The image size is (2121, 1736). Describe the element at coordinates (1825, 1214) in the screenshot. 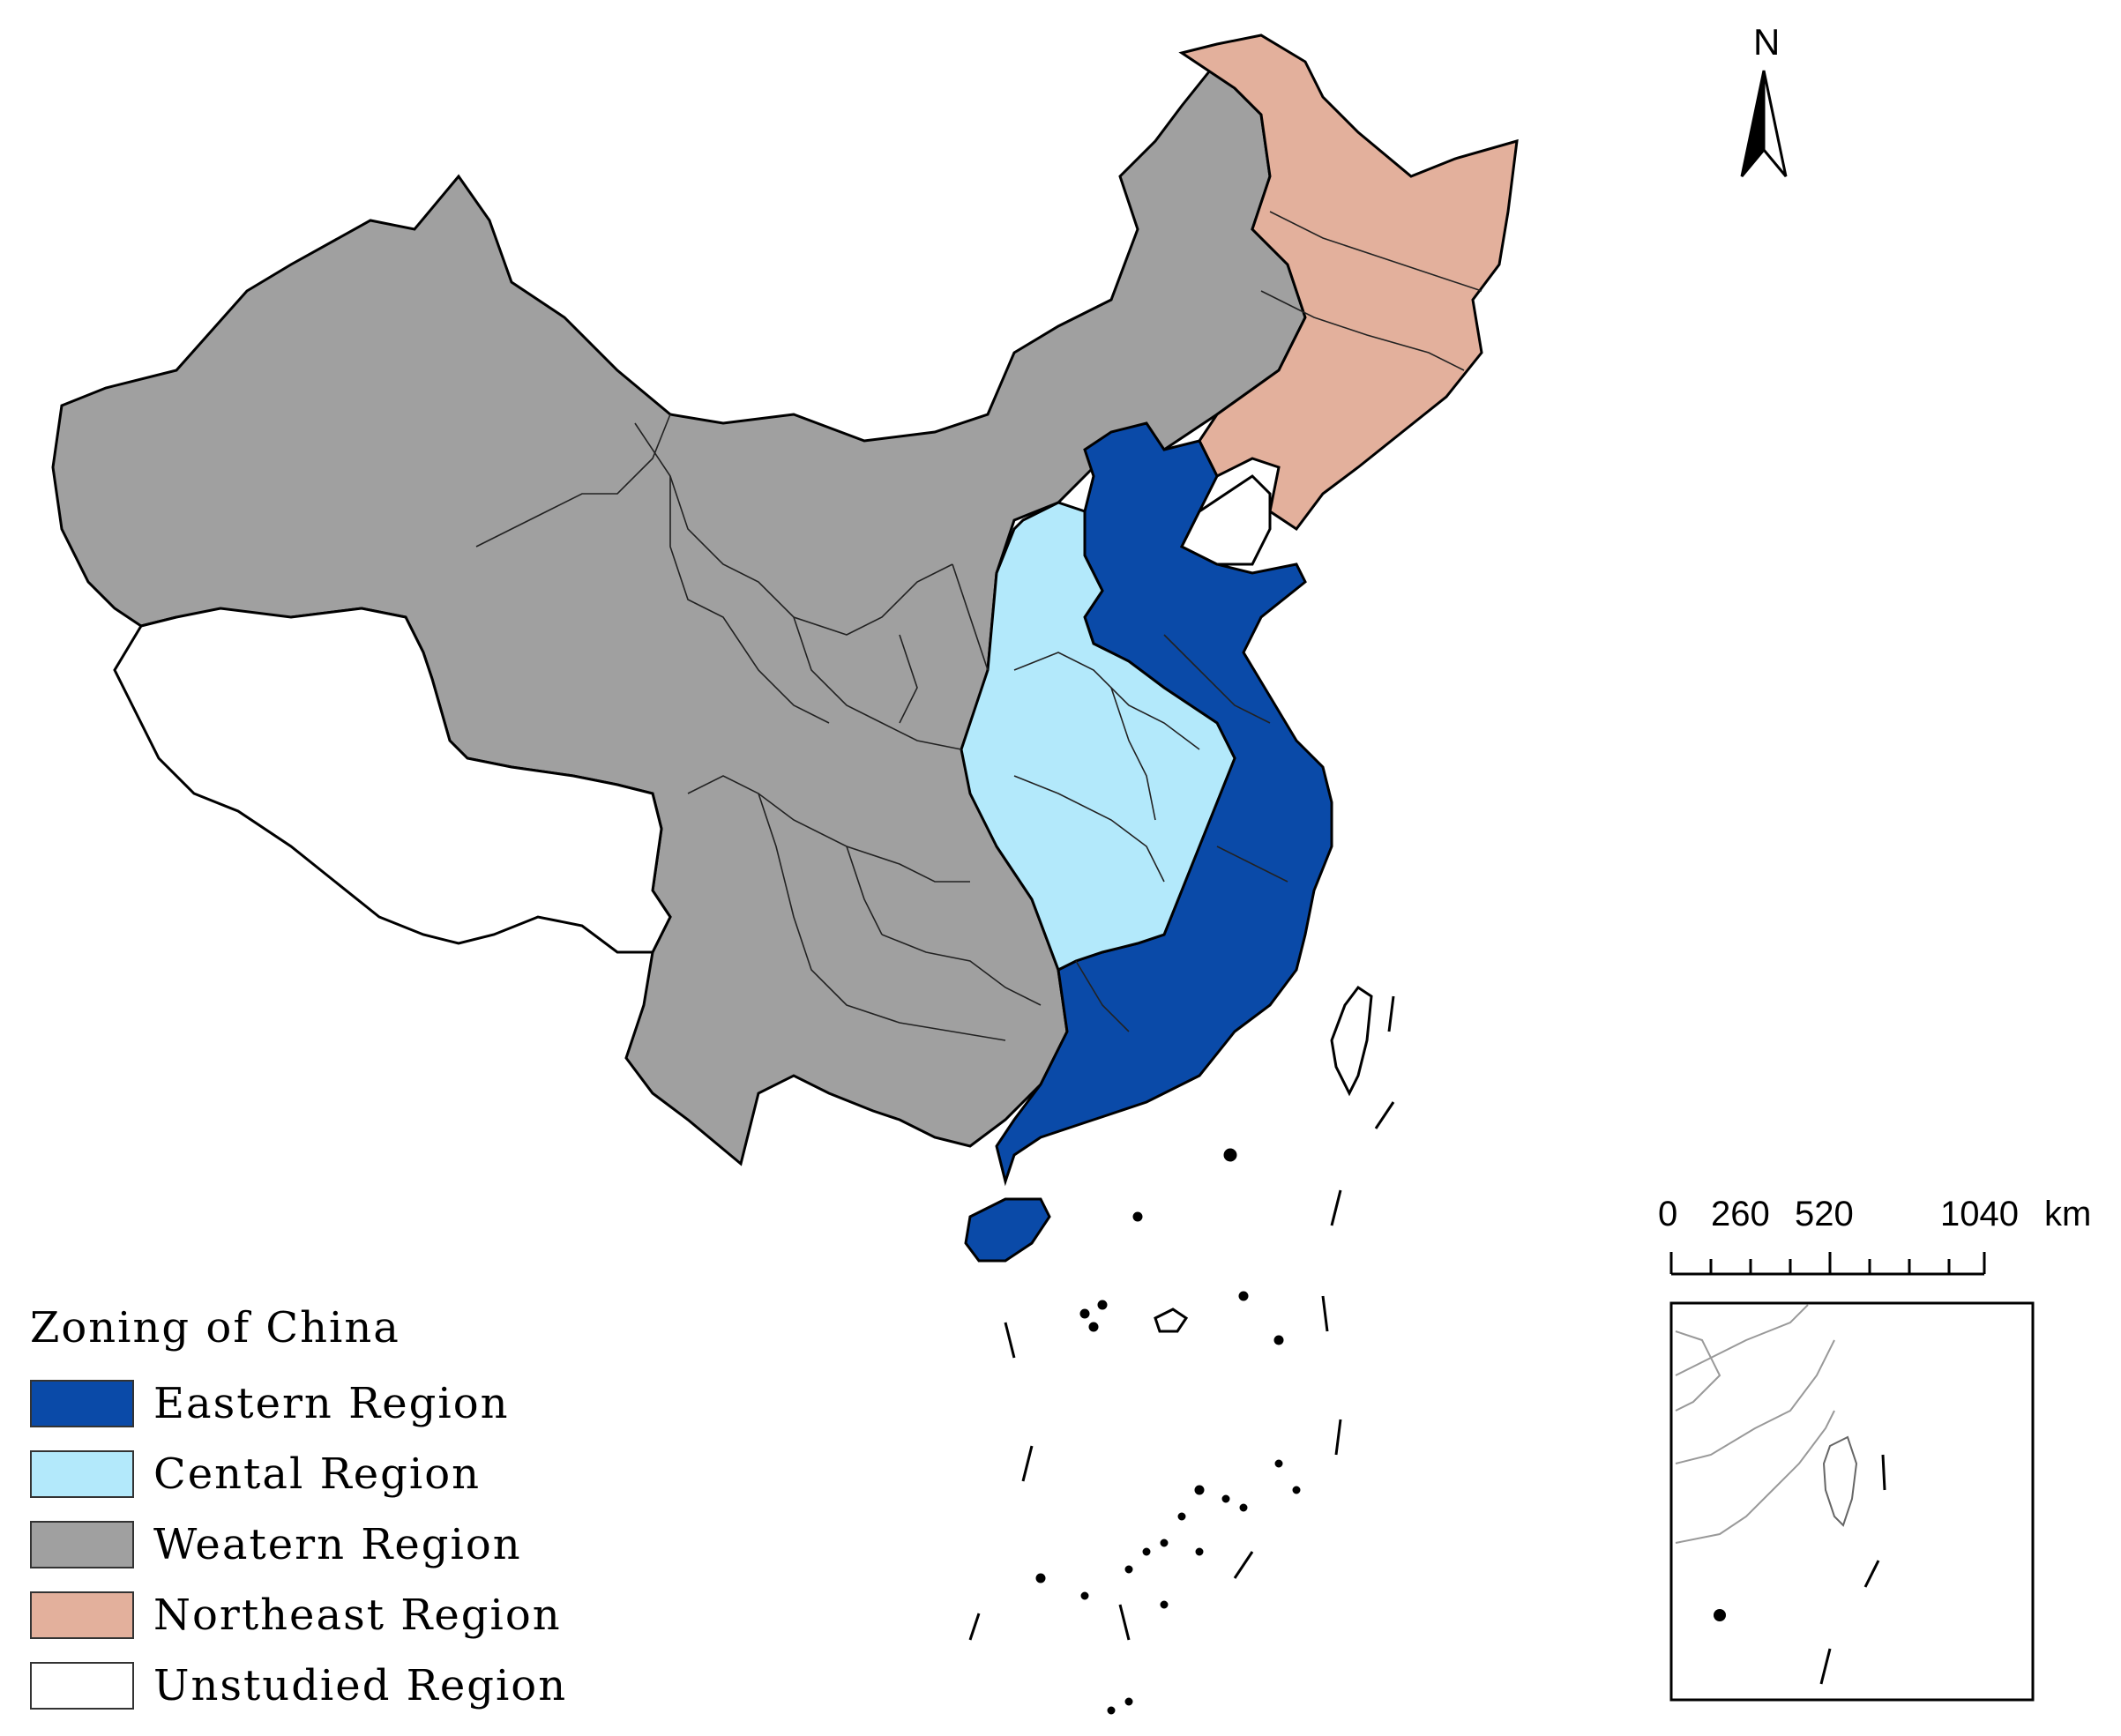

I see `scale-tick-520: 520` at that location.